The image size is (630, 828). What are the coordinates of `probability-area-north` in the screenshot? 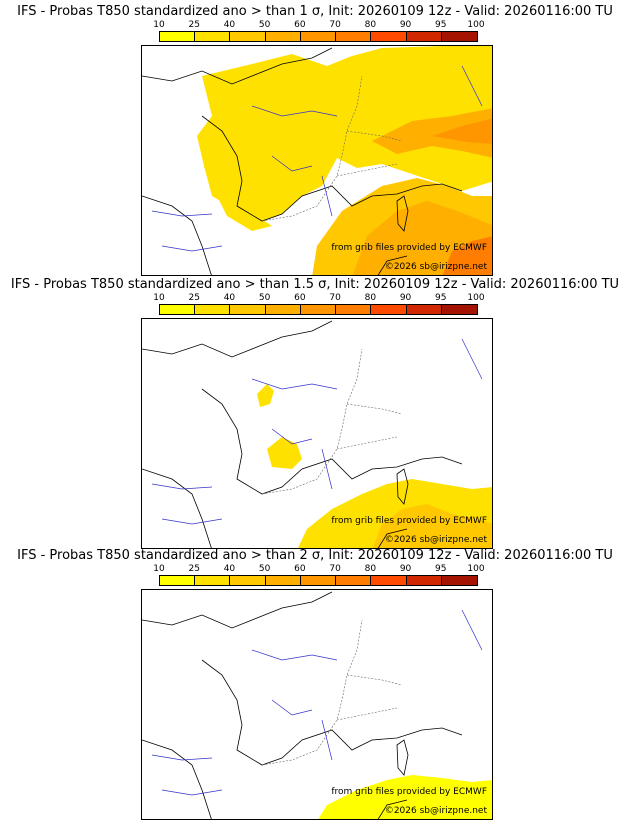 It's located at (344, 133).